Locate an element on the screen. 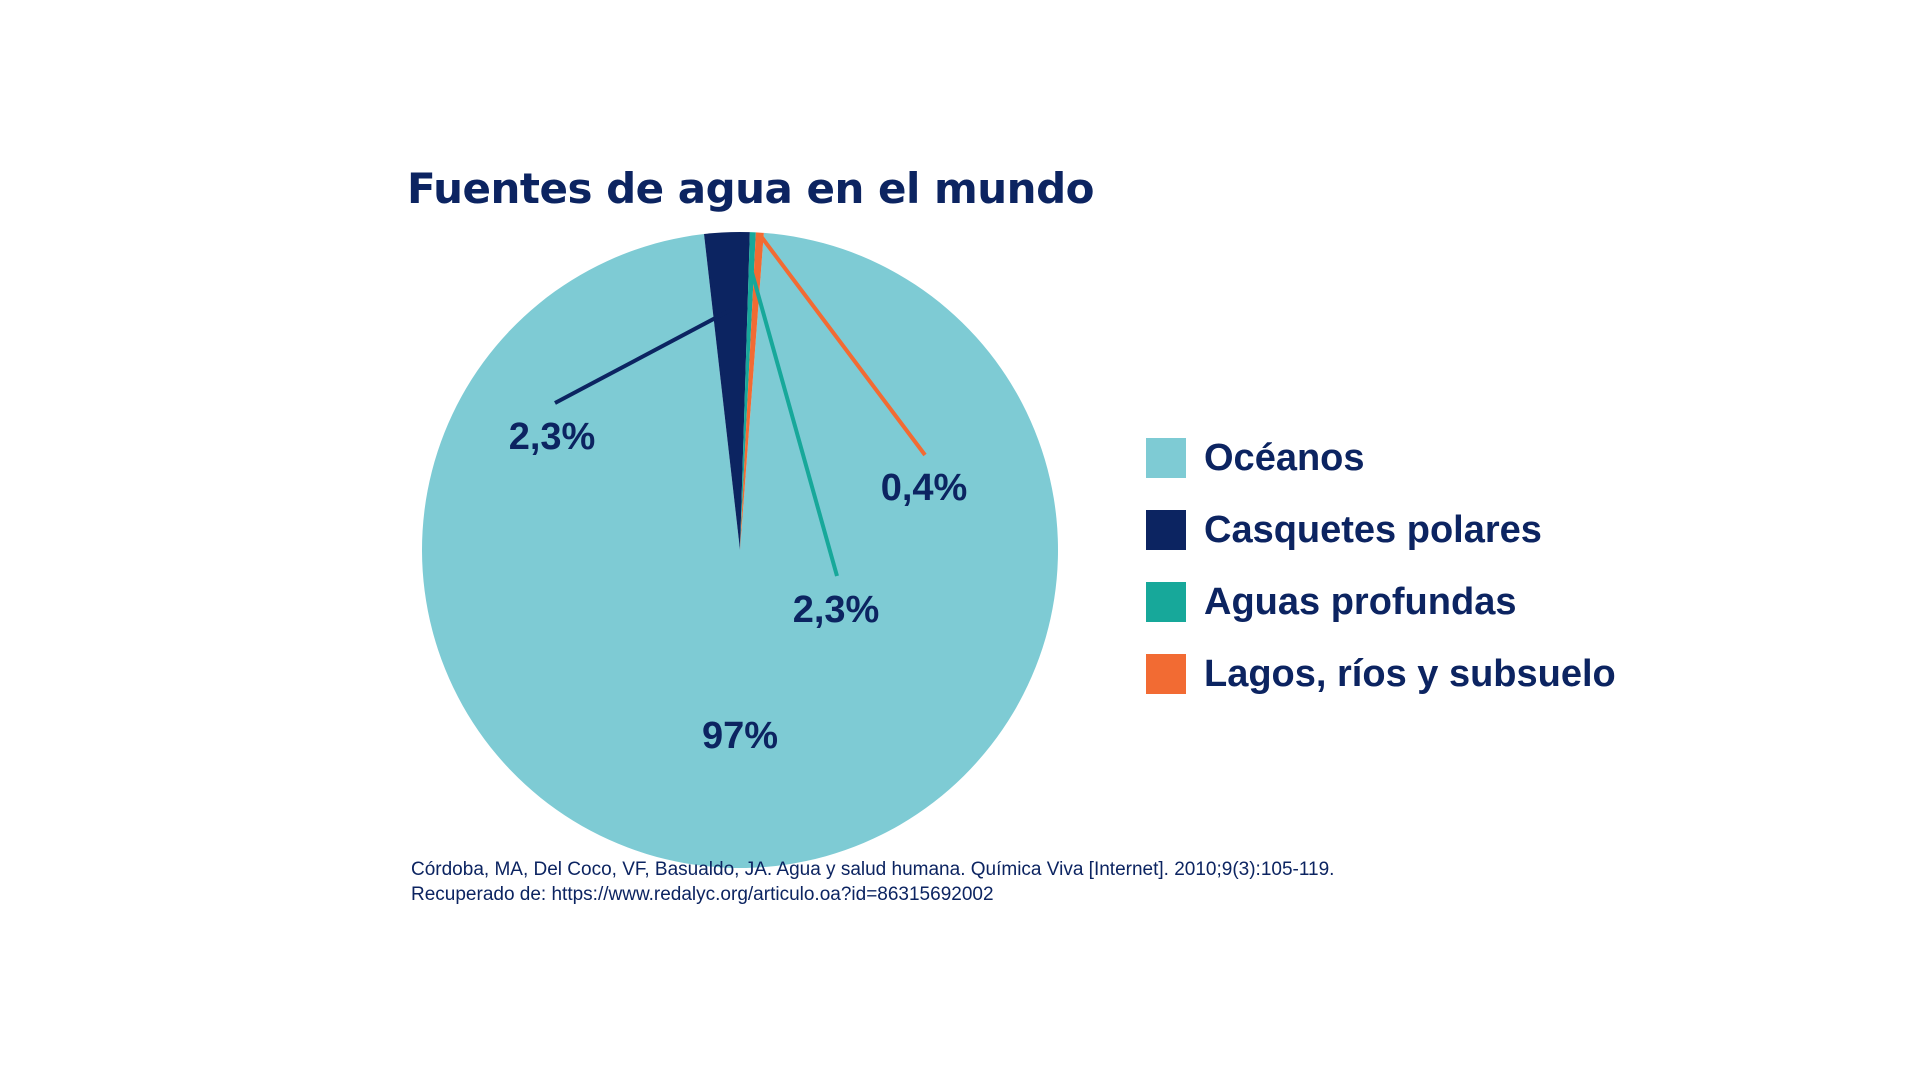 Image resolution: width=1920 pixels, height=1080 pixels. legend-label: Casquetes polares is located at coordinates (1373, 529).